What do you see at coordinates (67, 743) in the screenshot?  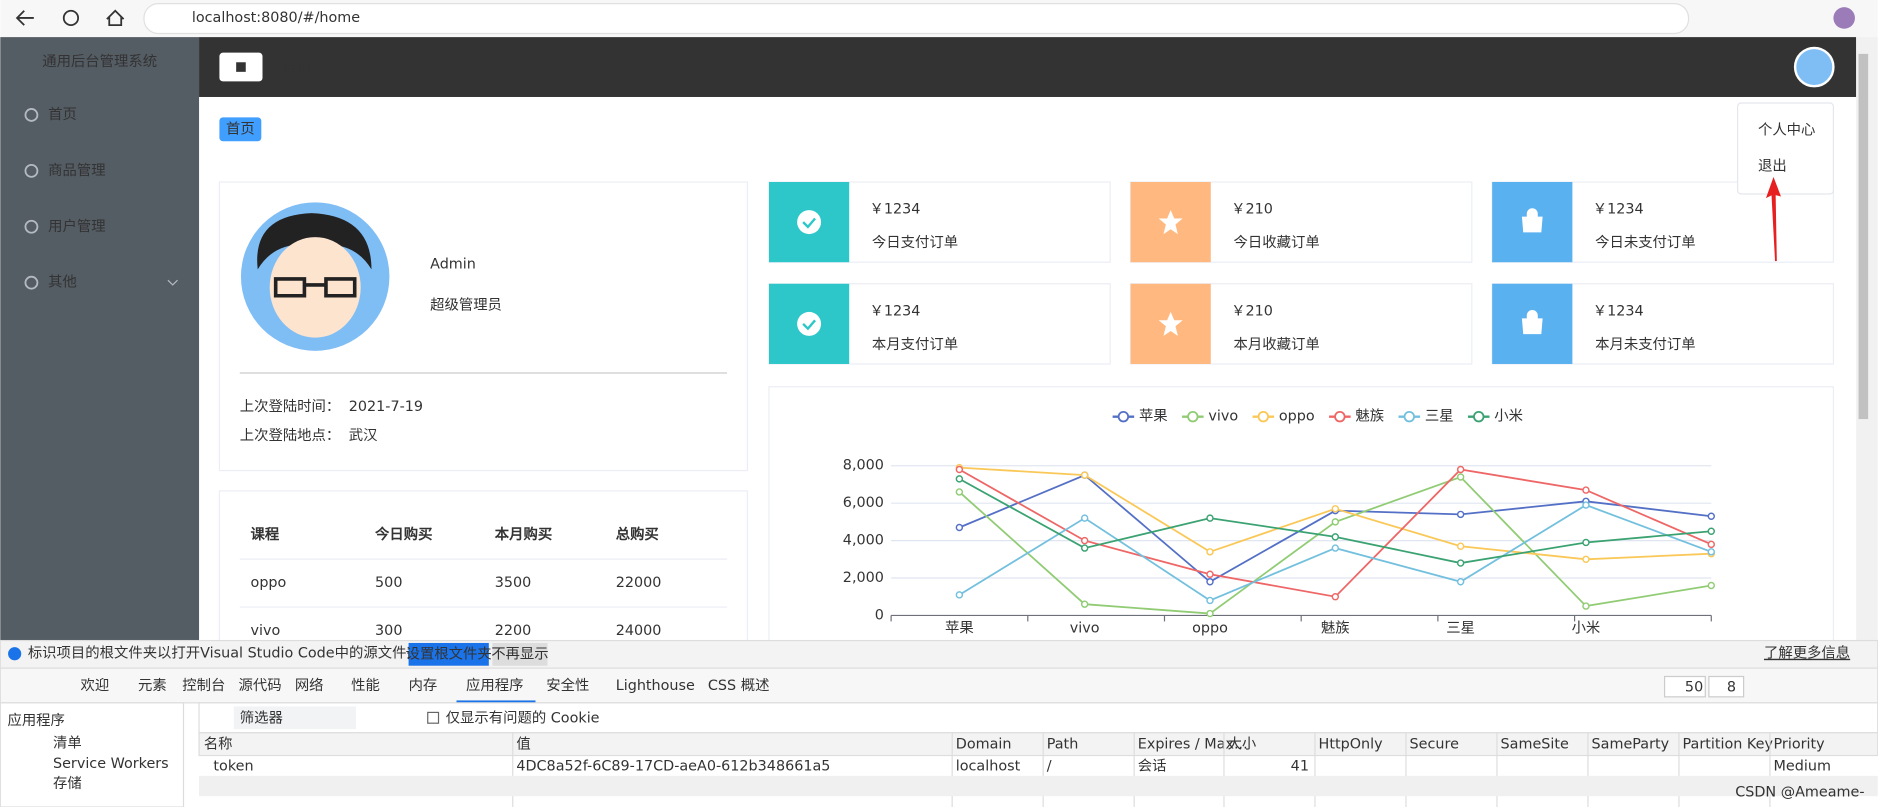 I see `side-item: 清单` at bounding box center [67, 743].